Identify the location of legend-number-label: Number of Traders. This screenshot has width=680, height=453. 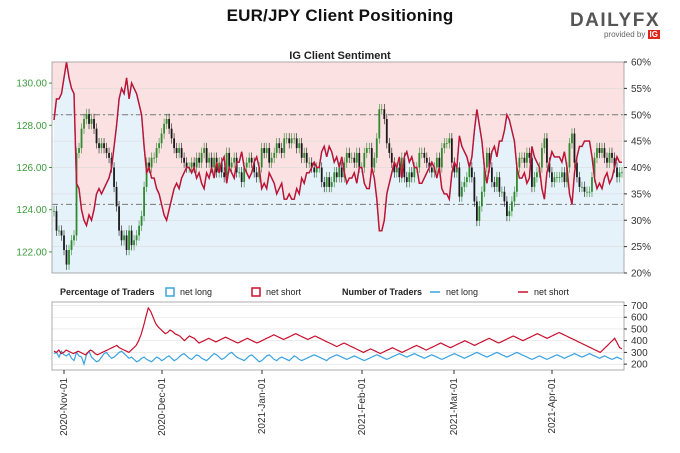
(382, 292).